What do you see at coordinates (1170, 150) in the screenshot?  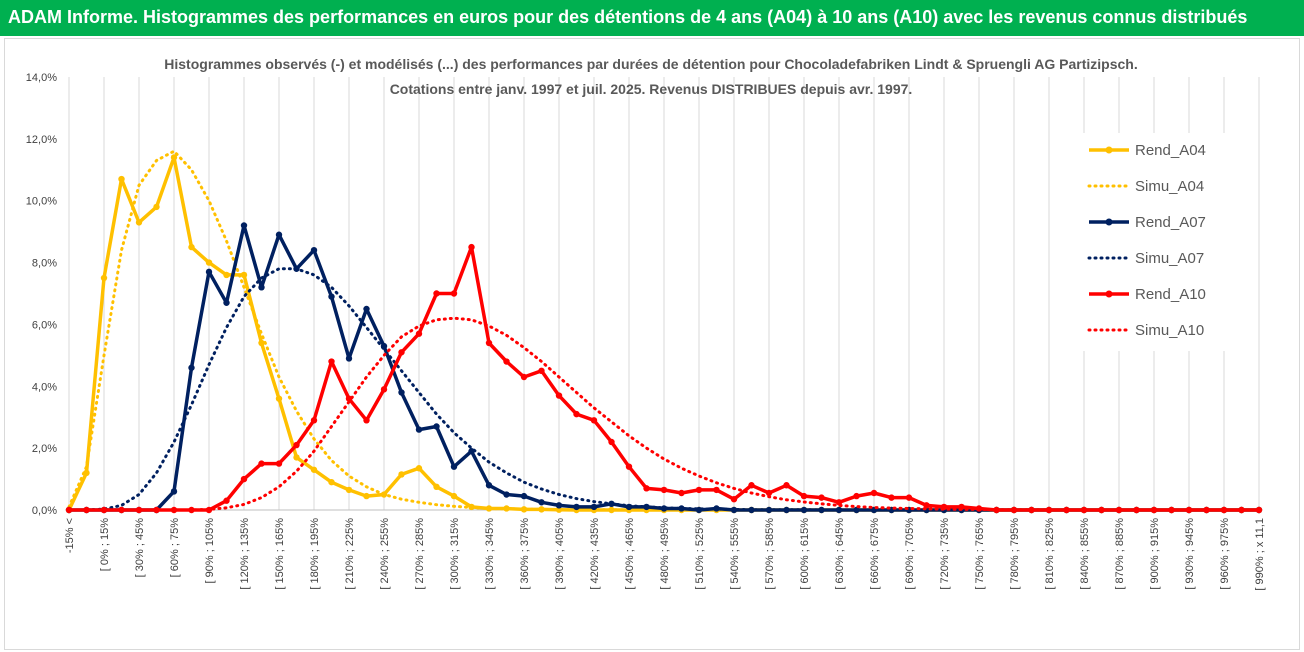 I see `legend-label-rend-a04: Rend_A04` at bounding box center [1170, 150].